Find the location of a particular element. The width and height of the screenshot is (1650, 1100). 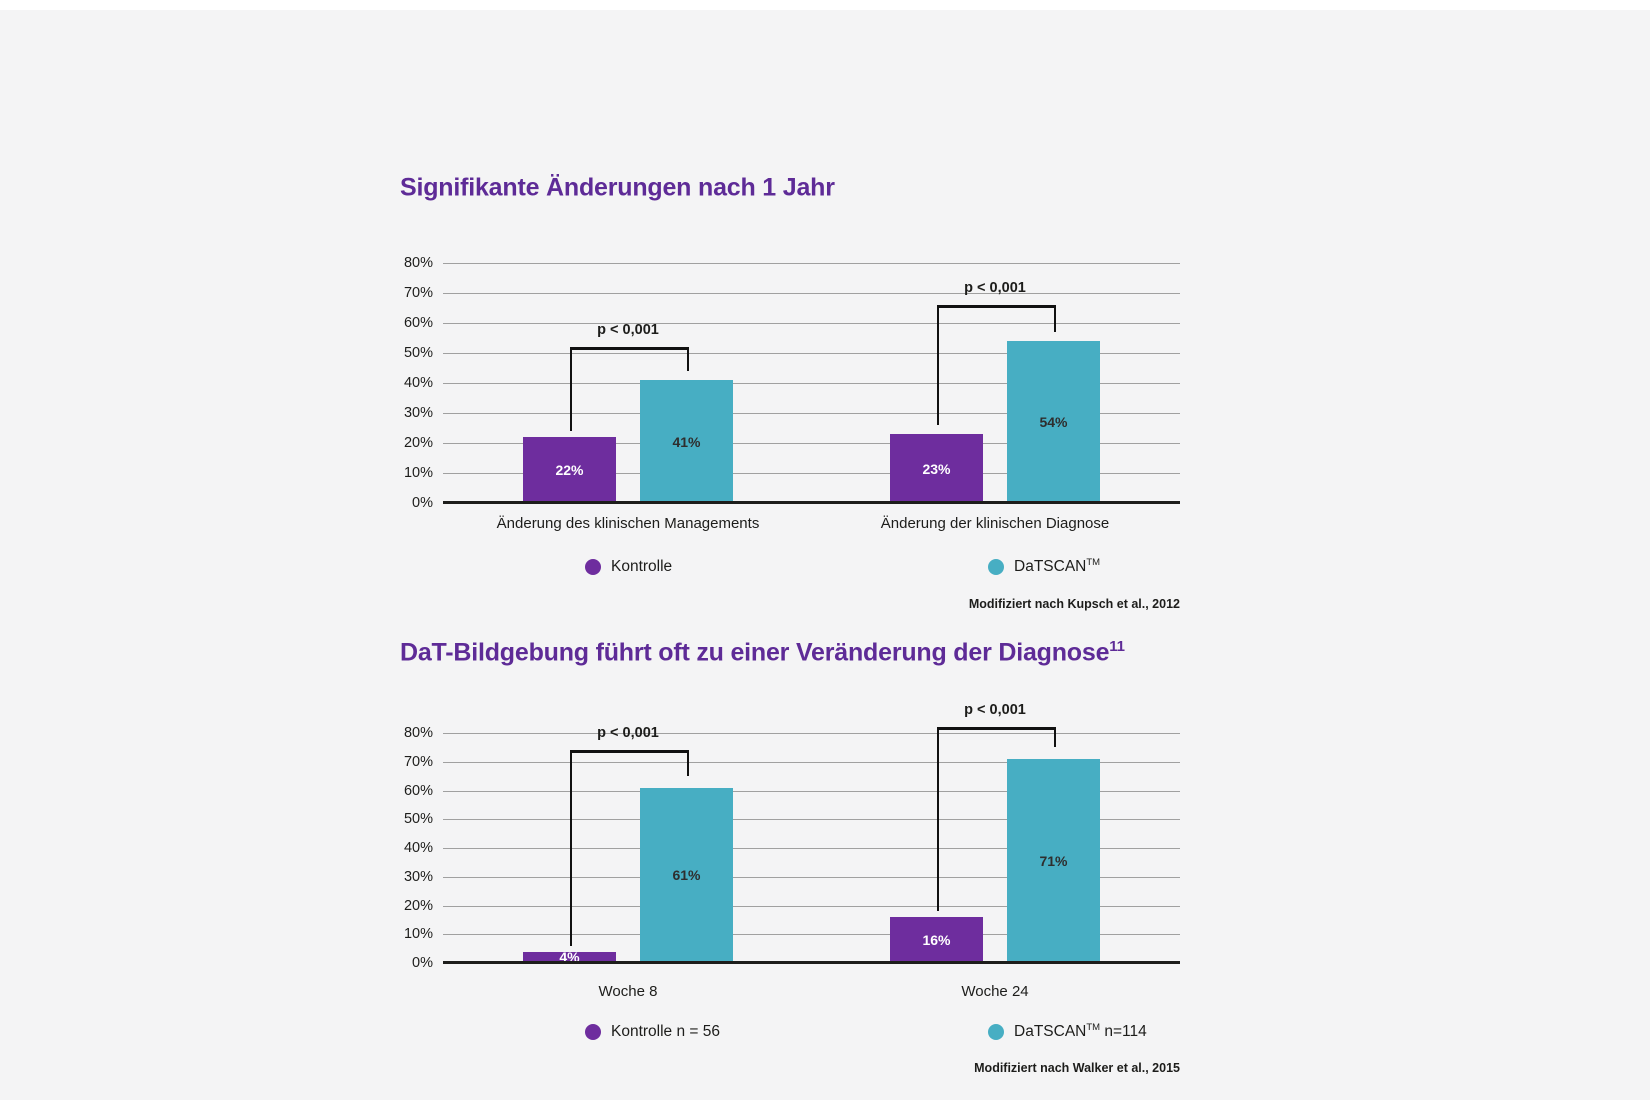

bar-datscan-group-0: 61% is located at coordinates (686, 875).